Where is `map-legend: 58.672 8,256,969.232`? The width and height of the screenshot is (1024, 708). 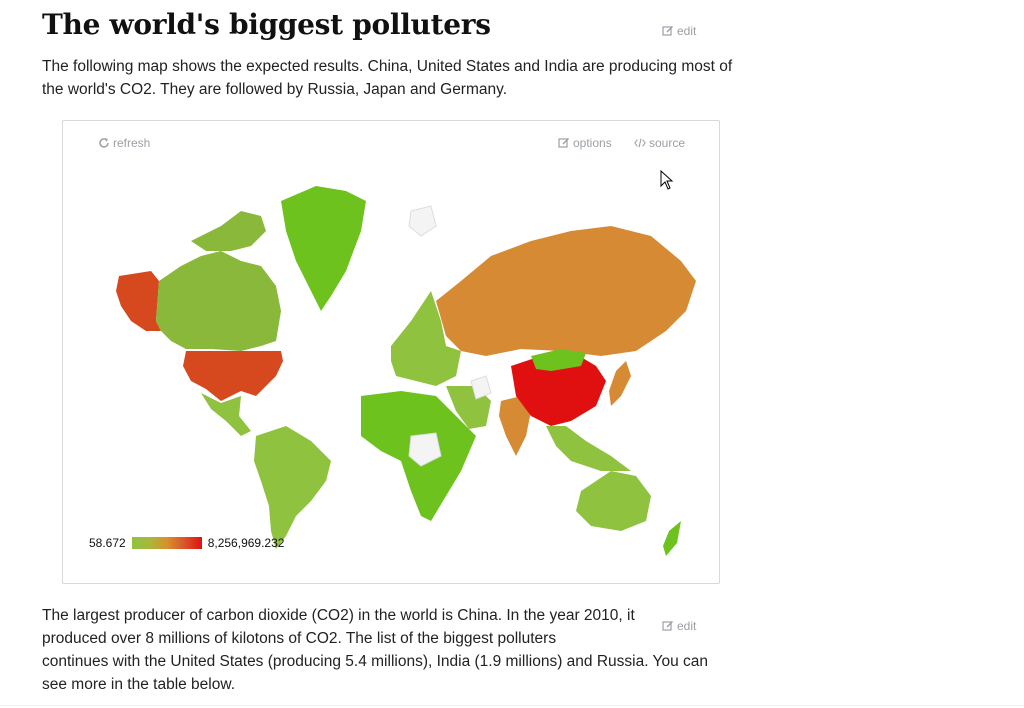
map-legend: 58.672 8,256,969.232 is located at coordinates (186, 543).